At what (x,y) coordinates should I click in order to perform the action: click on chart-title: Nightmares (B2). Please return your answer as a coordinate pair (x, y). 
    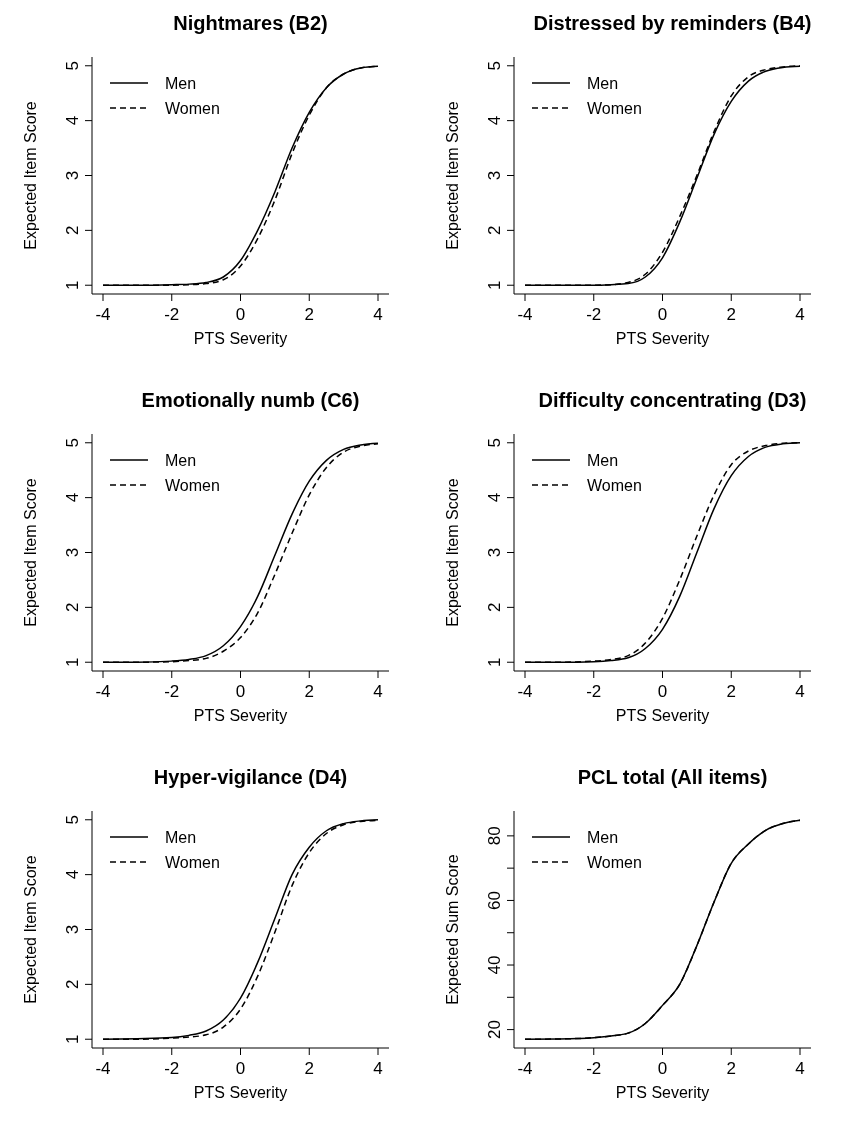
    Looking at the image, I should click on (250, 23).